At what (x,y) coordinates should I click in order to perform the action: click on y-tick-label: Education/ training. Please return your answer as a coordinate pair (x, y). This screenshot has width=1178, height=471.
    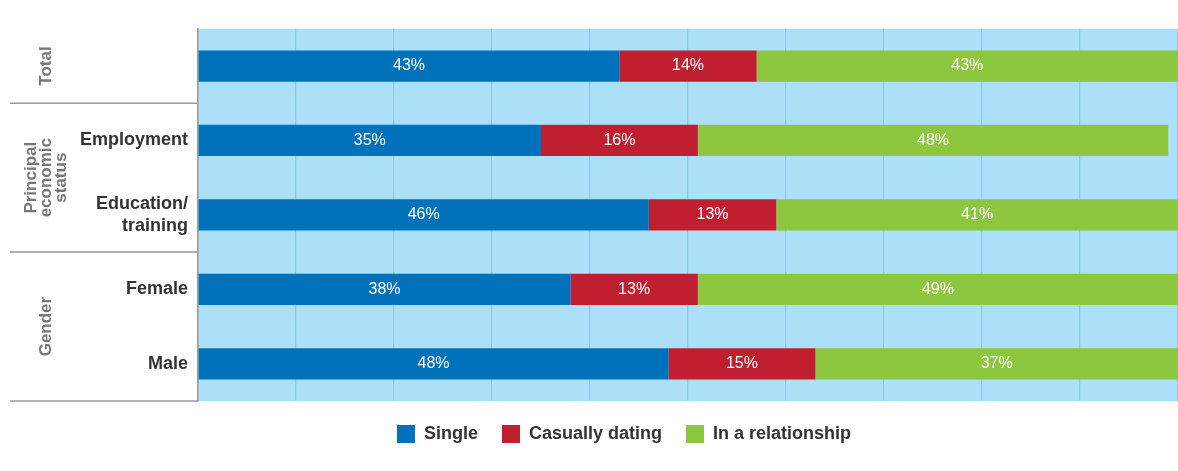
    Looking at the image, I should click on (142, 214).